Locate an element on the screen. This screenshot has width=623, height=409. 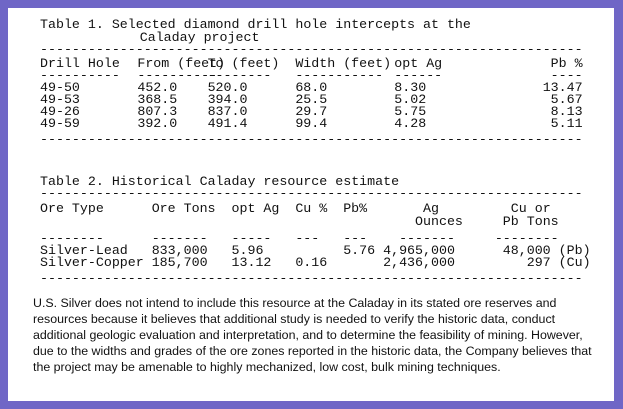
table-cell: 25.5 is located at coordinates (311, 99).